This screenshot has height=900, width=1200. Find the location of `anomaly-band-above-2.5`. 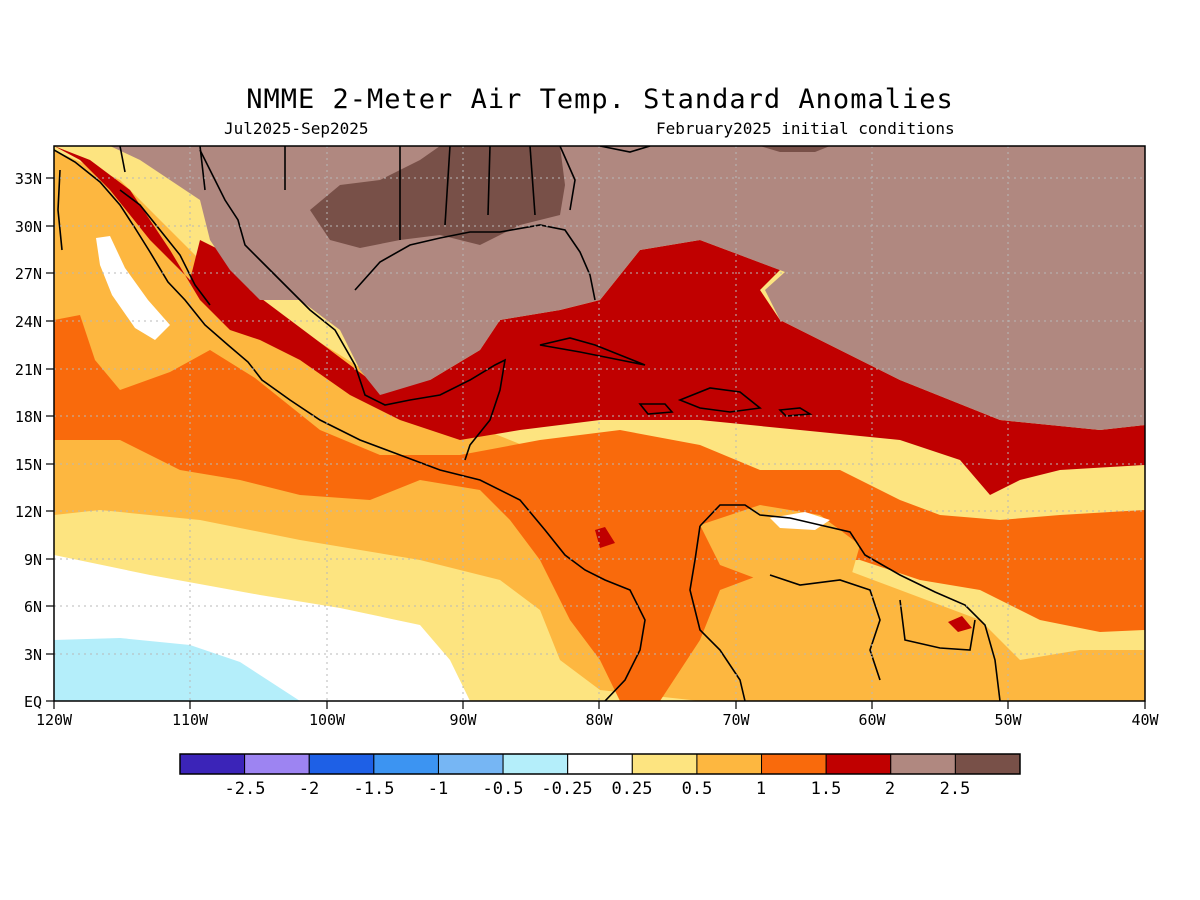

anomaly-band-above-2.5 is located at coordinates (437, 197).